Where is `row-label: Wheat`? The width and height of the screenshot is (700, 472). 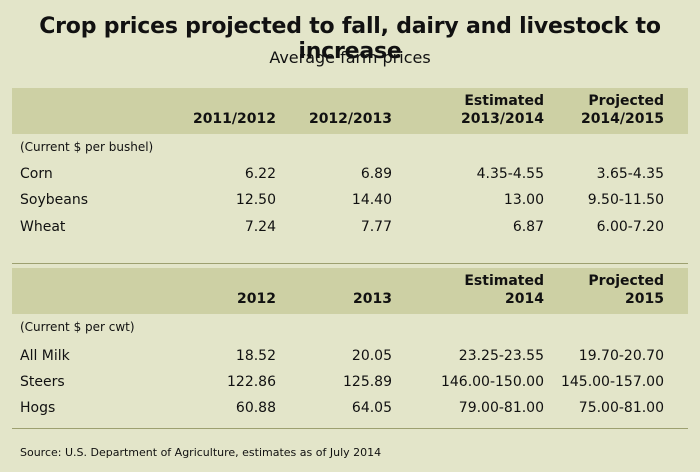 row-label: Wheat is located at coordinates (43, 227).